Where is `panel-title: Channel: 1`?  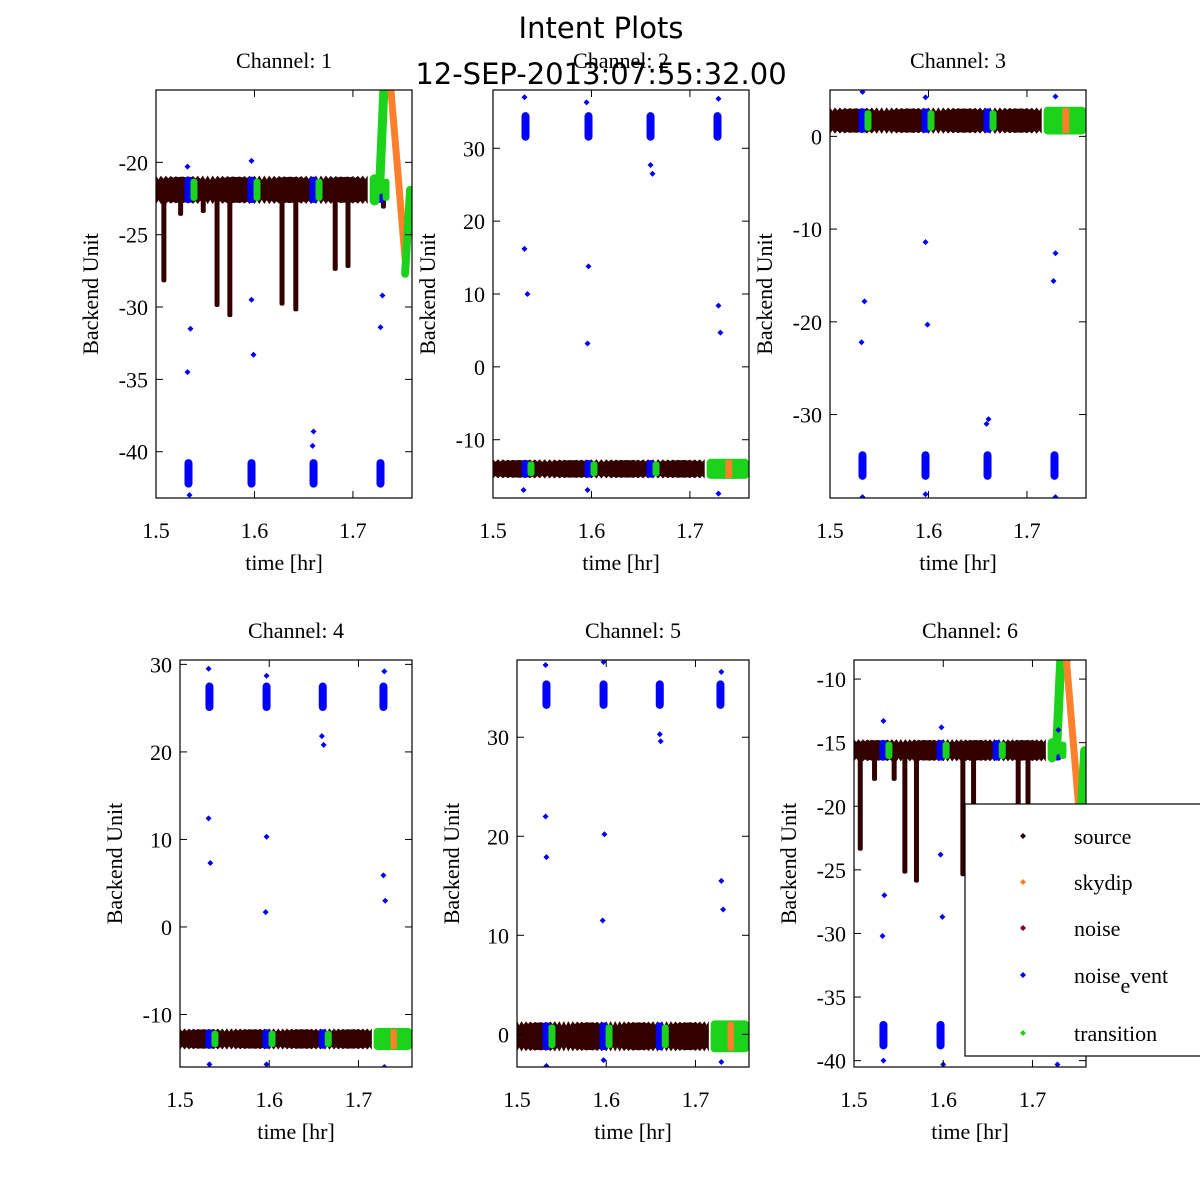 panel-title: Channel: 1 is located at coordinates (284, 60).